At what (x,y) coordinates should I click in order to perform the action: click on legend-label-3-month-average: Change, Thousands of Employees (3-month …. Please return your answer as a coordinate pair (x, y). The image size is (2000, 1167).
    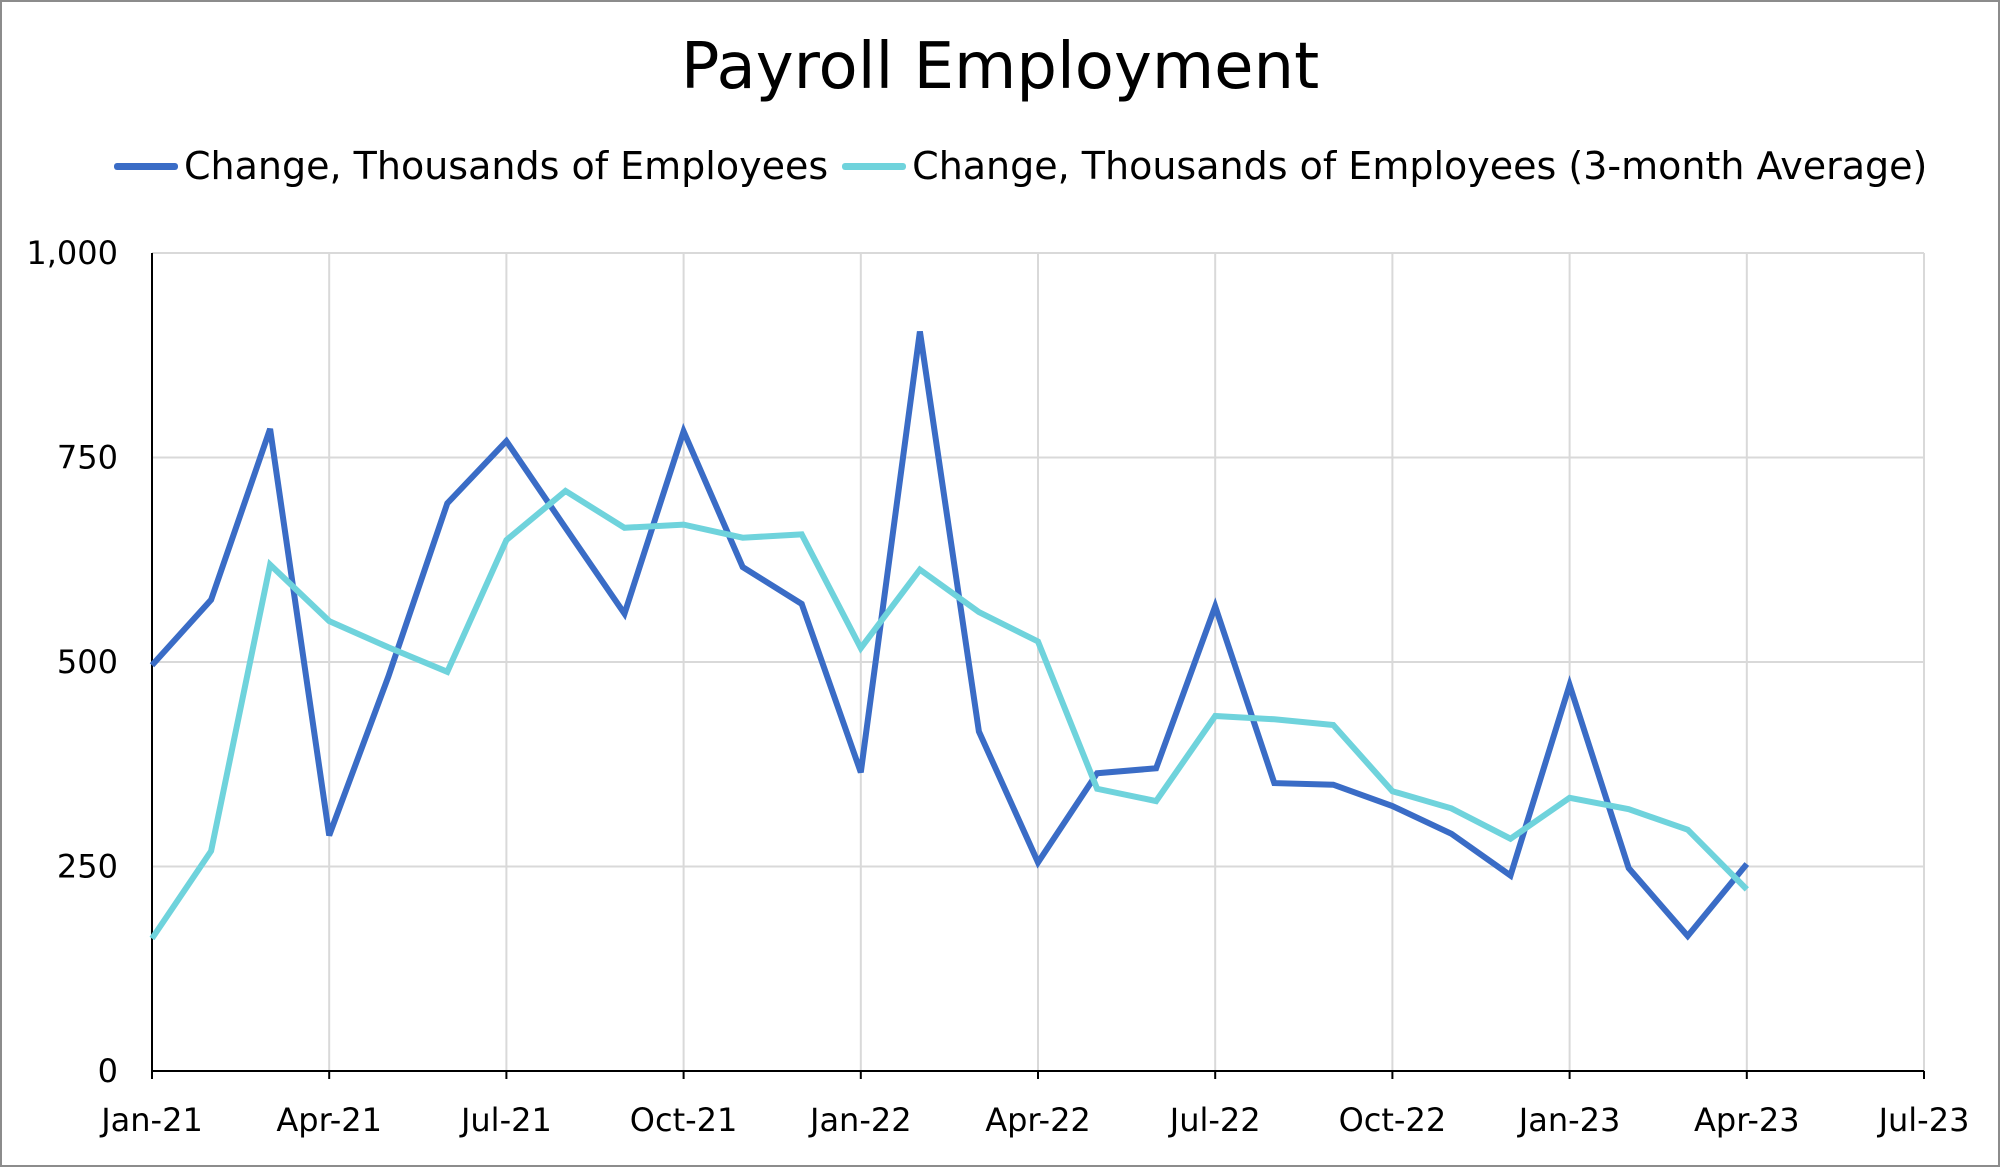
    Looking at the image, I should click on (1420, 166).